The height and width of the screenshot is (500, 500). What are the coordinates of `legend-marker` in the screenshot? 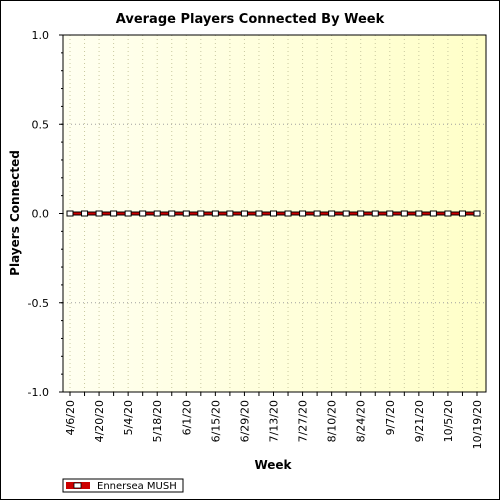 It's located at (77, 485).